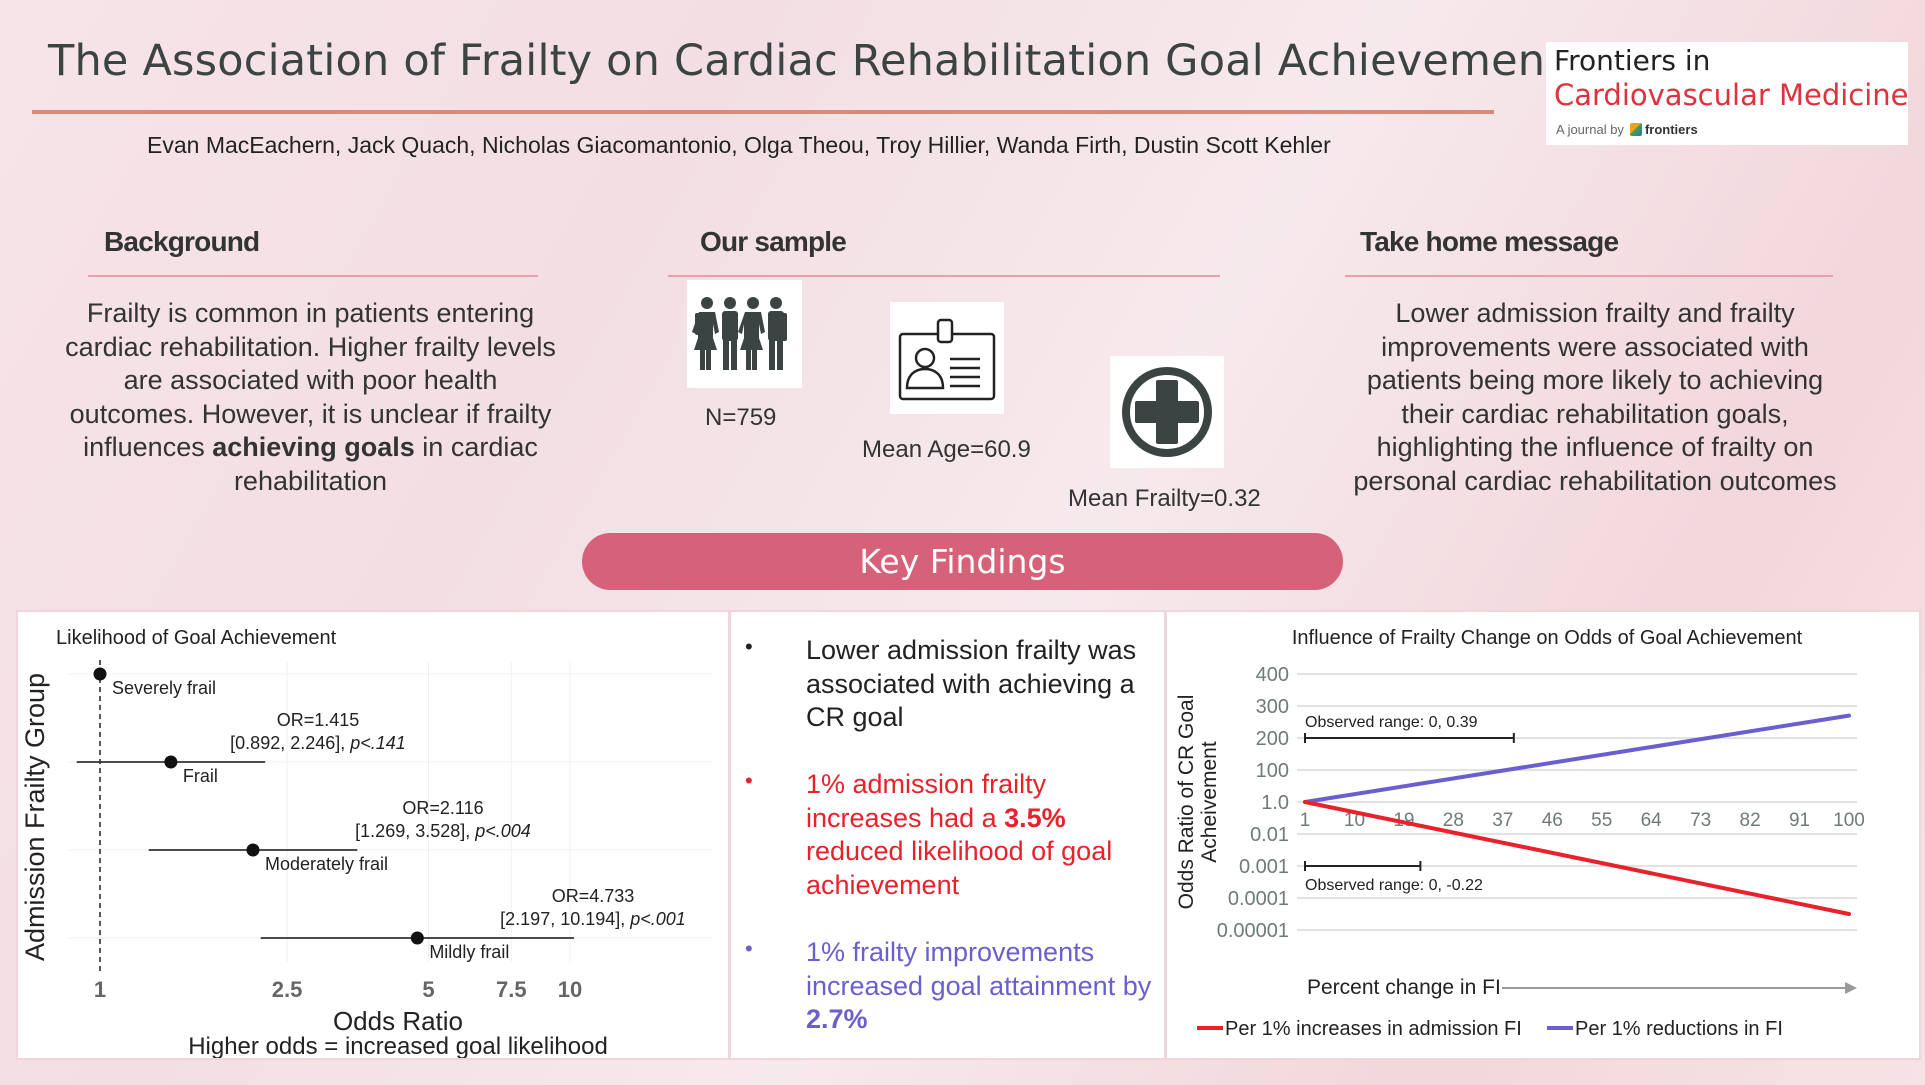 This screenshot has width=1925, height=1085. What do you see at coordinates (1394, 885) in the screenshot?
I see `observed-range-label: Observed range: 0, -0.22` at bounding box center [1394, 885].